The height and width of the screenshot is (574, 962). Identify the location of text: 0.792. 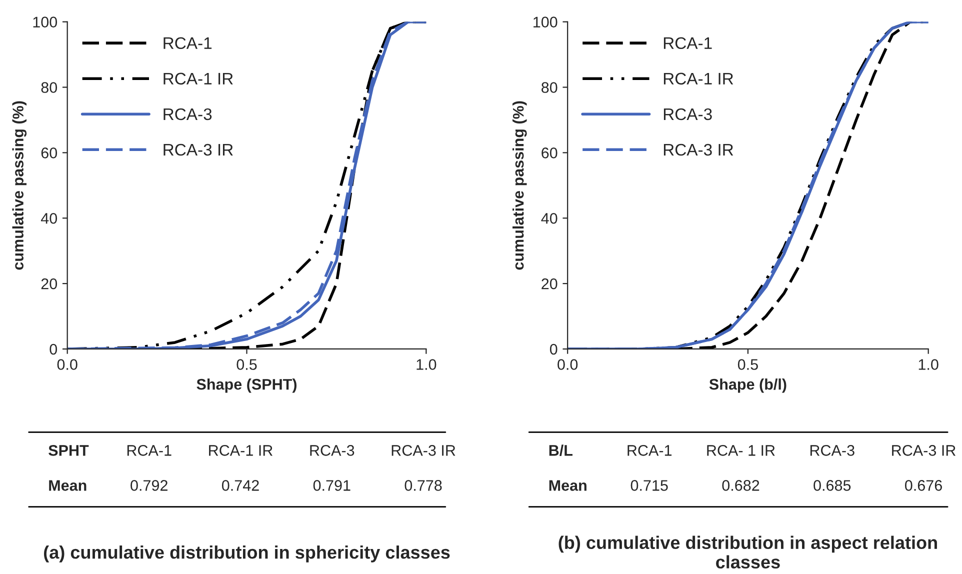
(149, 485).